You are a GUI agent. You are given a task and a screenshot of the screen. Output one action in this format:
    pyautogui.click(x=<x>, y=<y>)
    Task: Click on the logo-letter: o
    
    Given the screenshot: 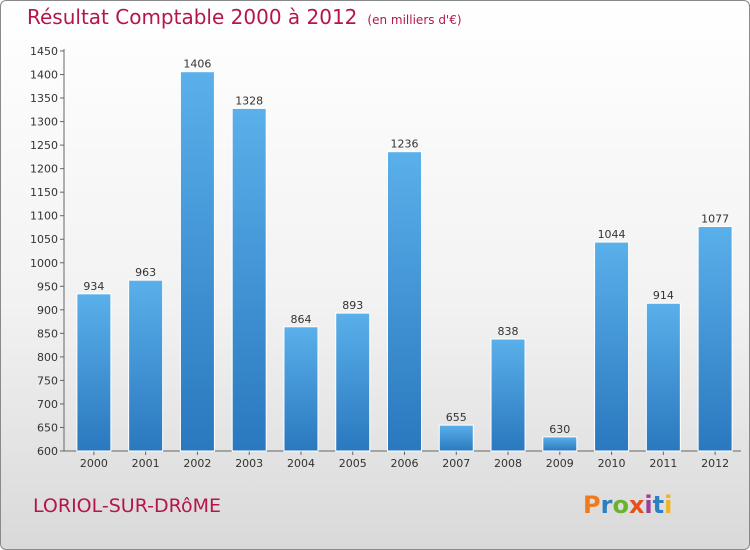 What is the action you would take?
    pyautogui.click(x=620, y=505)
    